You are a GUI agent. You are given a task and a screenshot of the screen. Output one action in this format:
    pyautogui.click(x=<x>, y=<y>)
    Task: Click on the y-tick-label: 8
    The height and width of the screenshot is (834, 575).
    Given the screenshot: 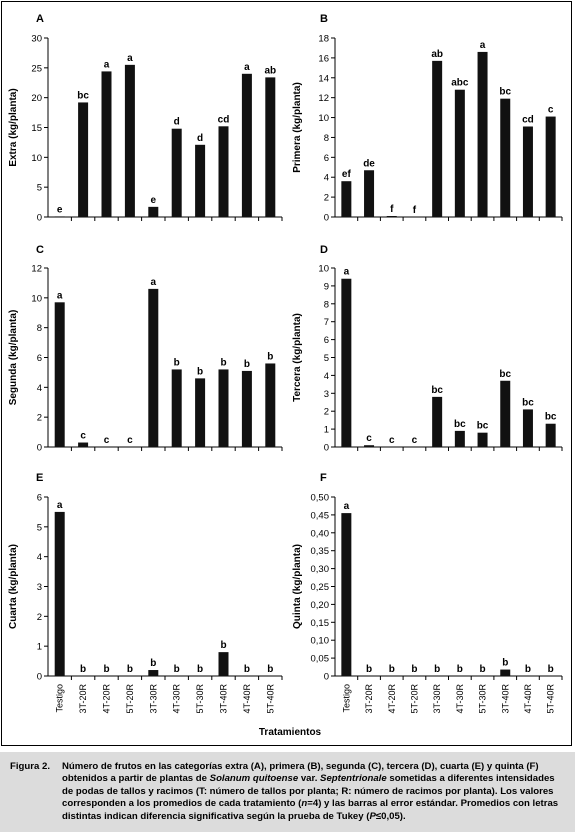 What is the action you would take?
    pyautogui.click(x=39, y=328)
    